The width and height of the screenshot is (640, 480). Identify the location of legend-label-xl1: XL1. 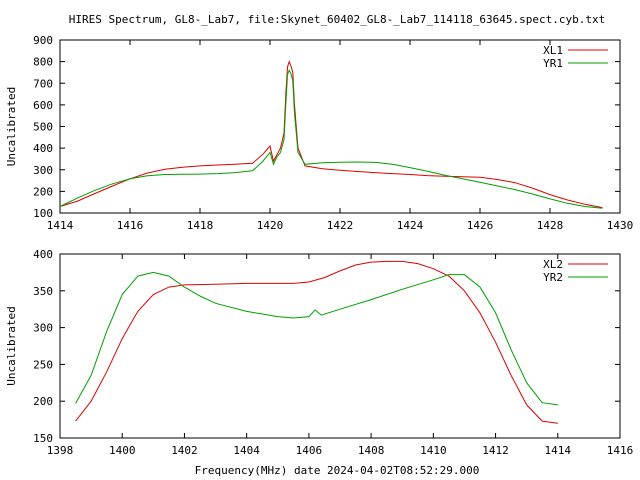
(553, 50).